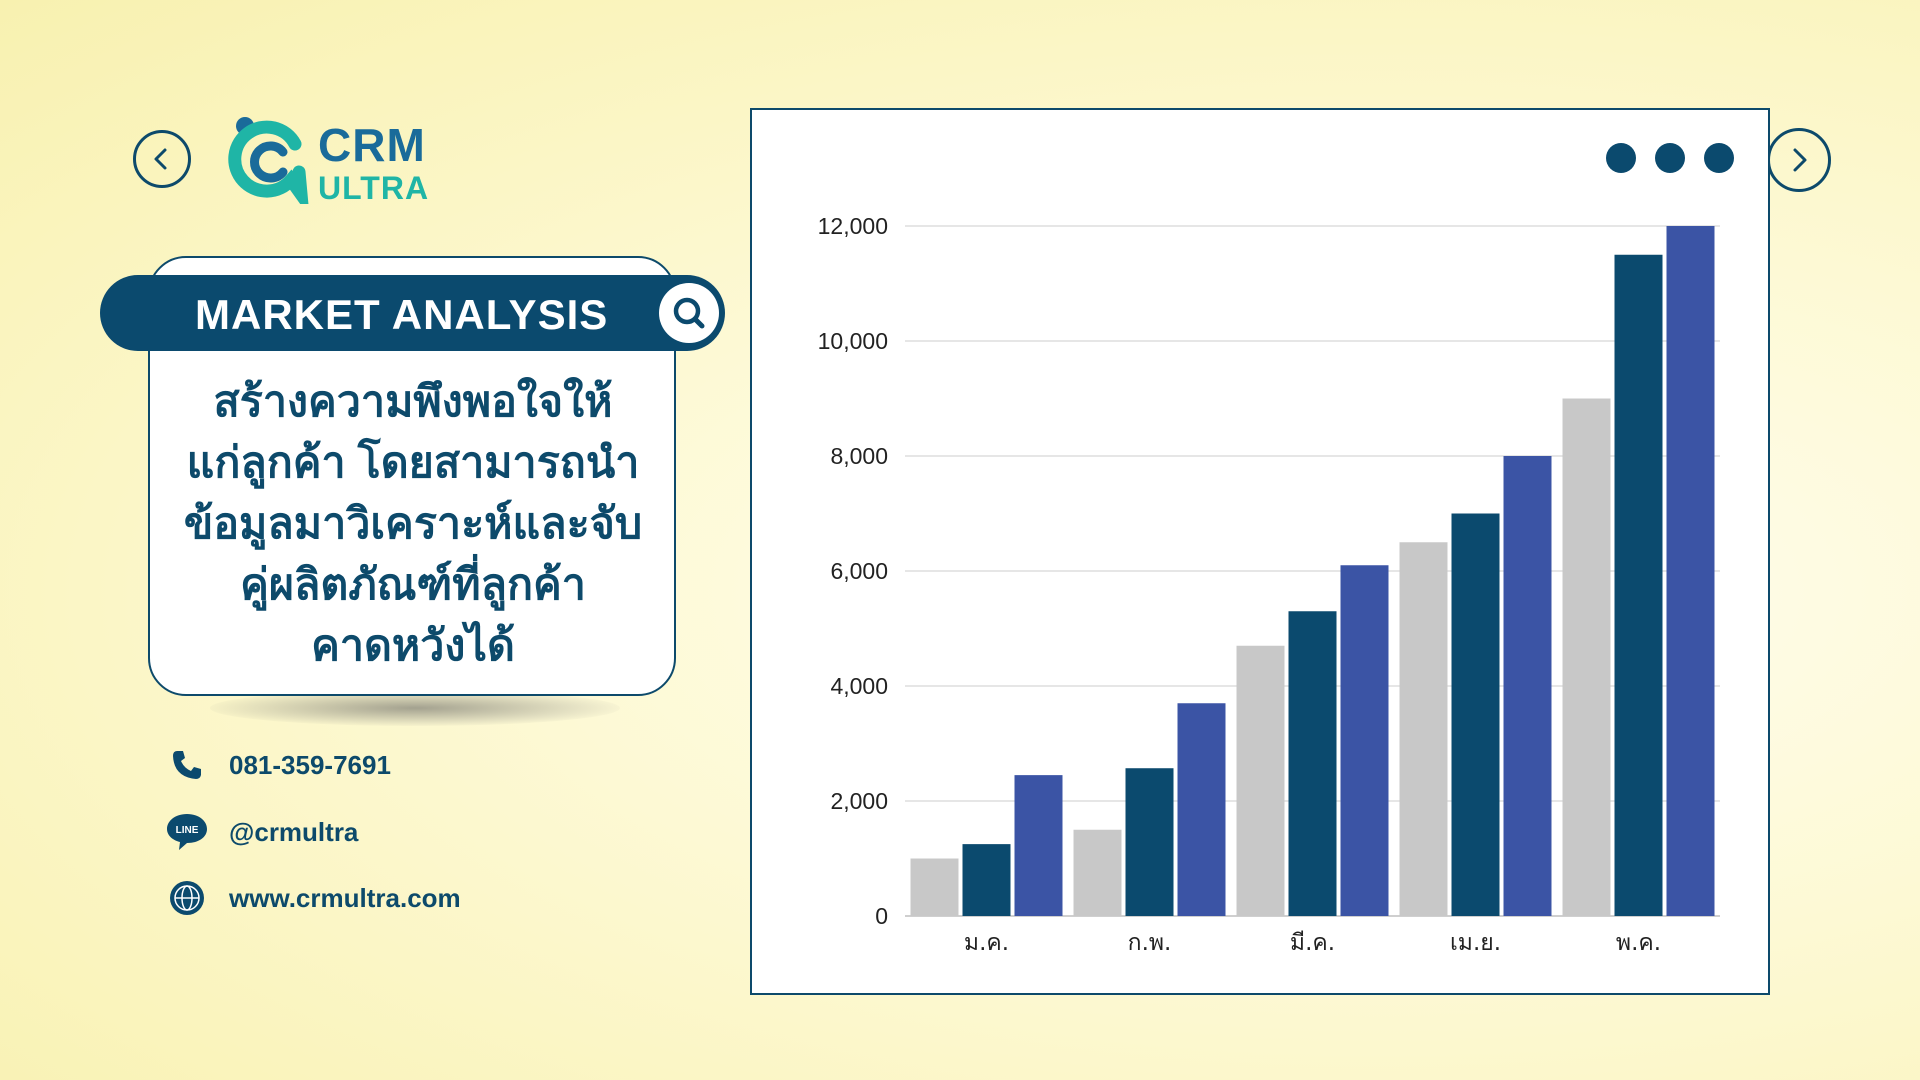  I want to click on line-icon: LINE, so click(187, 832).